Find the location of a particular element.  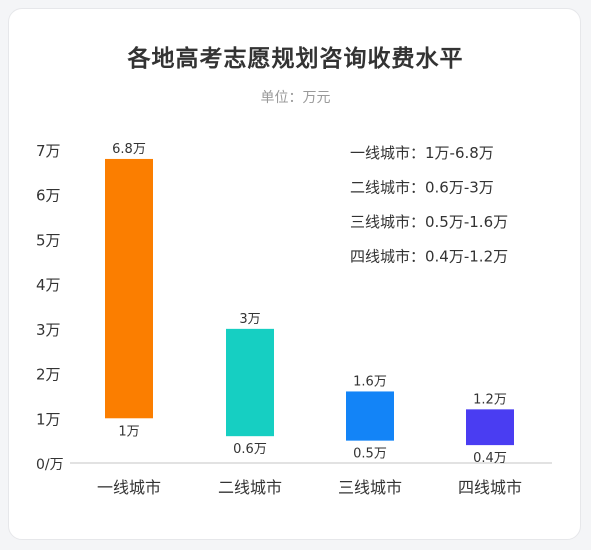

bar-high-label: 1.2万 is located at coordinates (490, 399).